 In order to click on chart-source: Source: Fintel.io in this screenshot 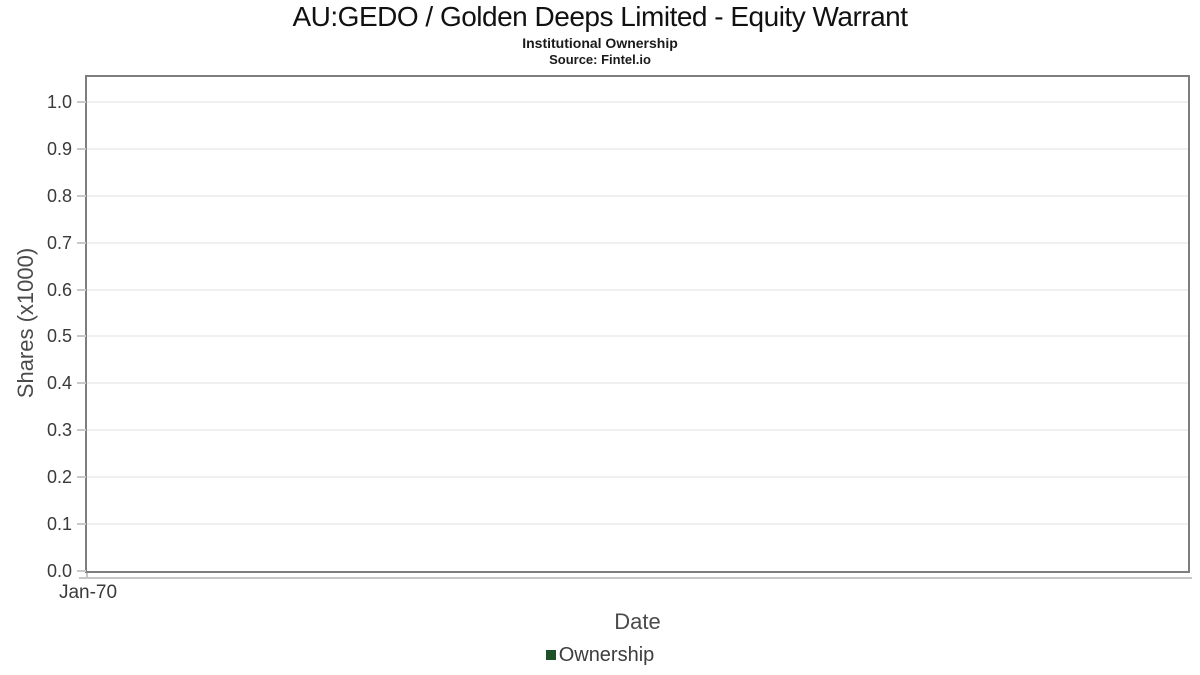, I will do `click(600, 59)`.